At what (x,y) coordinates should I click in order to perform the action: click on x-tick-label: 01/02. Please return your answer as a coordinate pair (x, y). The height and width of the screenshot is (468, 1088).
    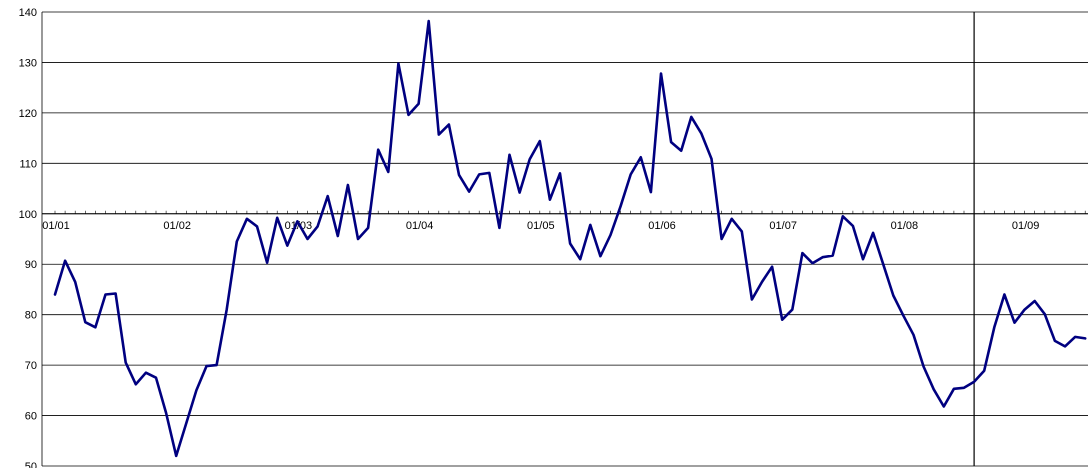
    Looking at the image, I should click on (177, 226).